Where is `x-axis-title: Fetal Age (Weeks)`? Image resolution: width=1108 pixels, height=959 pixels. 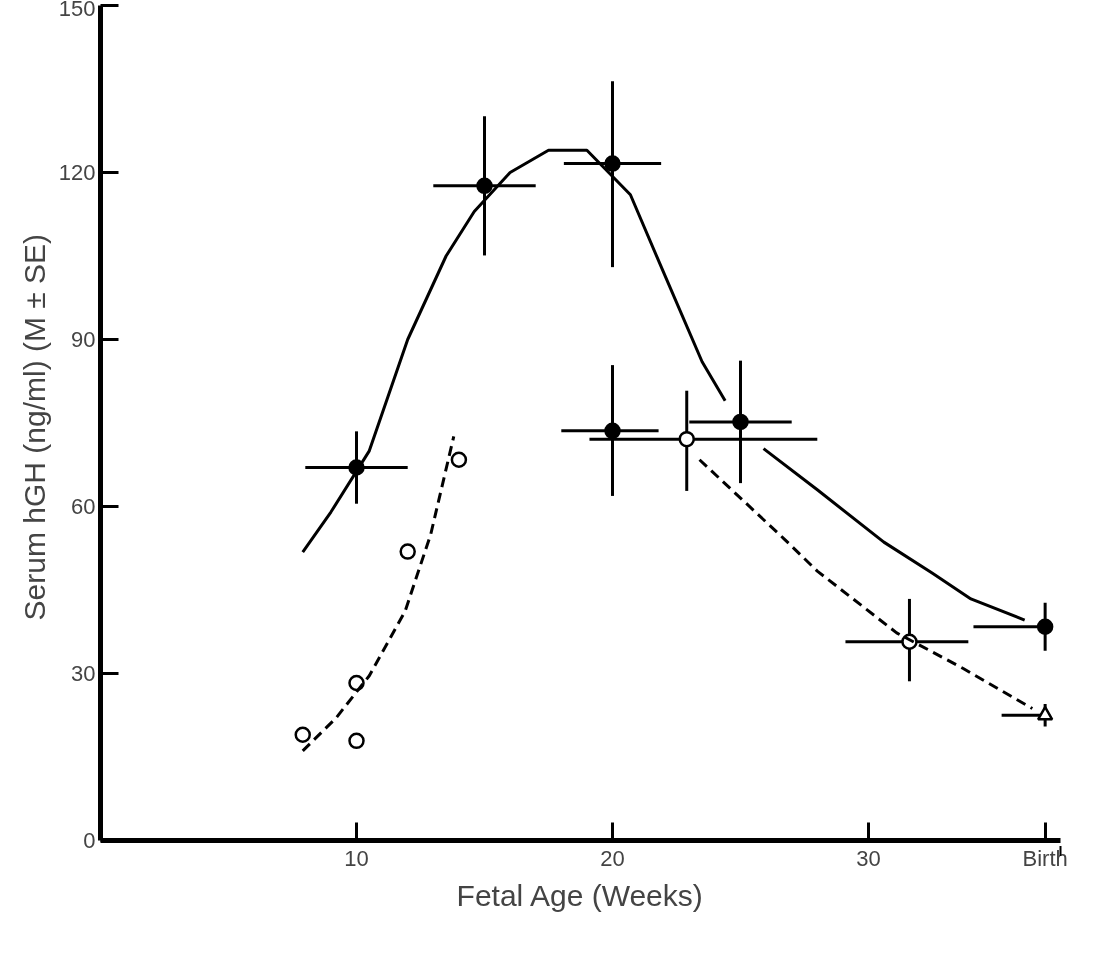
x-axis-title: Fetal Age (Weeks) is located at coordinates (579, 895).